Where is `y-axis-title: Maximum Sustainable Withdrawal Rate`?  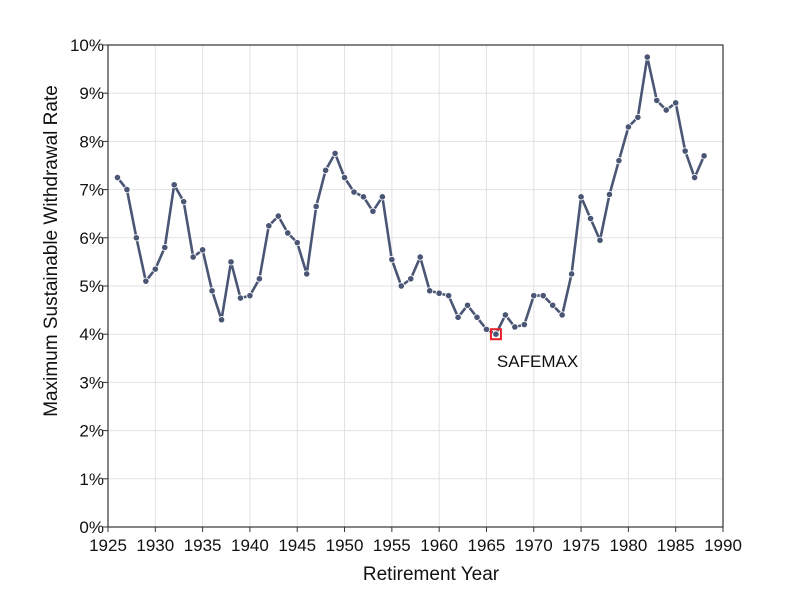
y-axis-title: Maximum Sustainable Withdrawal Rate is located at coordinates (51, 251).